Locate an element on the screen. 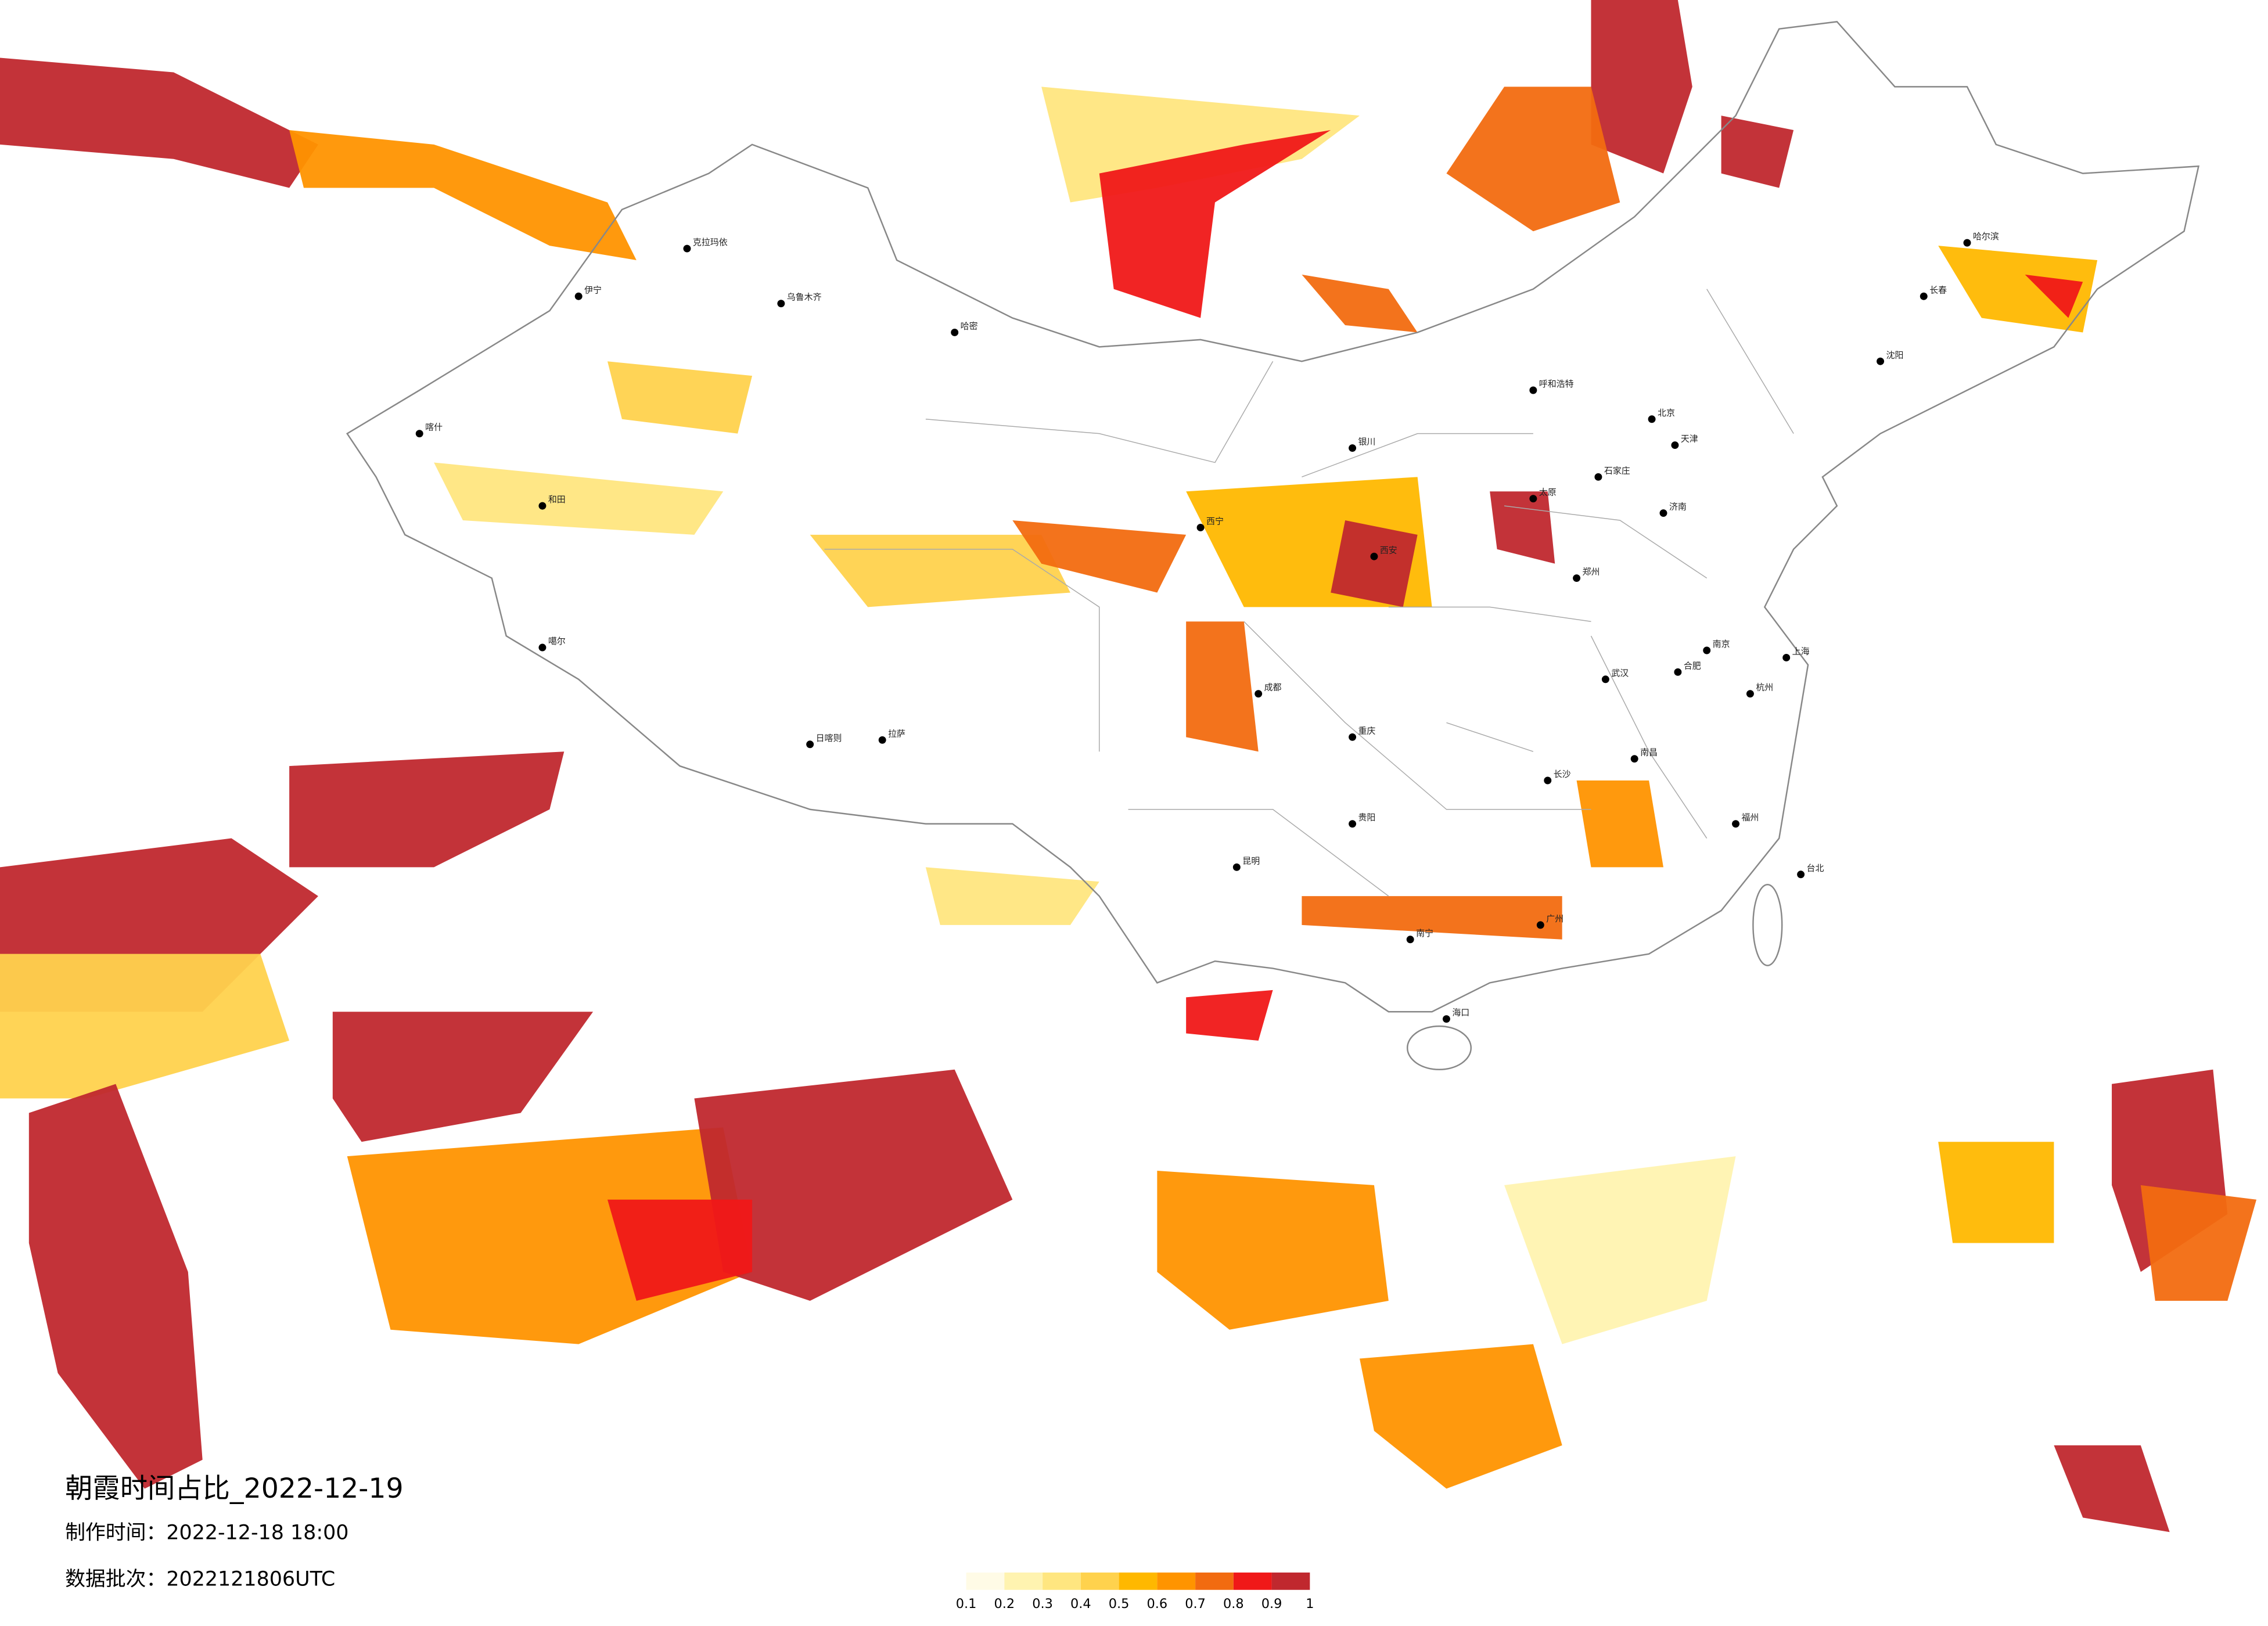 The height and width of the screenshot is (1626, 2268). city-label: 天津 is located at coordinates (1689, 439).